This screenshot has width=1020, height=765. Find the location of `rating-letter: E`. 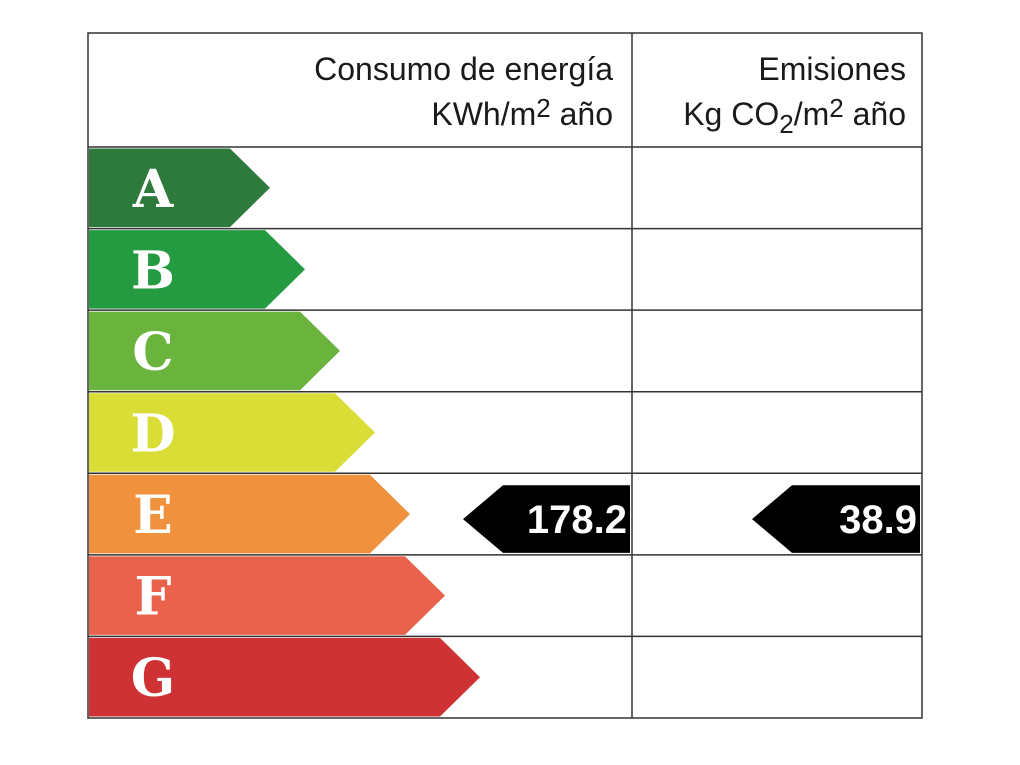

rating-letter: E is located at coordinates (153, 515).